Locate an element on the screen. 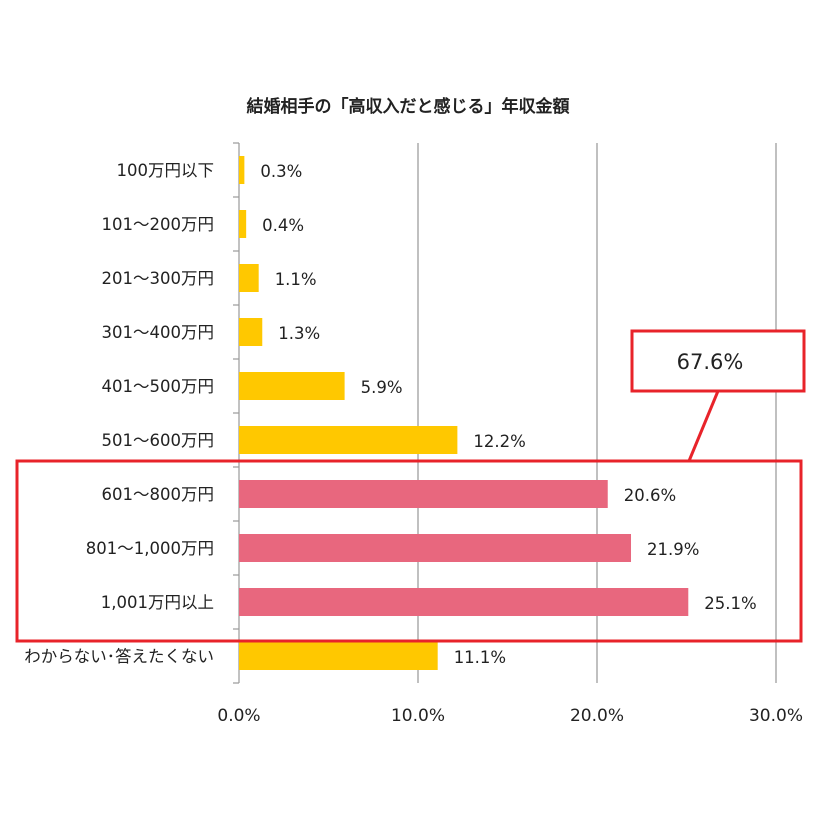 The image size is (828, 832). category-label: 501～600万円 is located at coordinates (158, 440).